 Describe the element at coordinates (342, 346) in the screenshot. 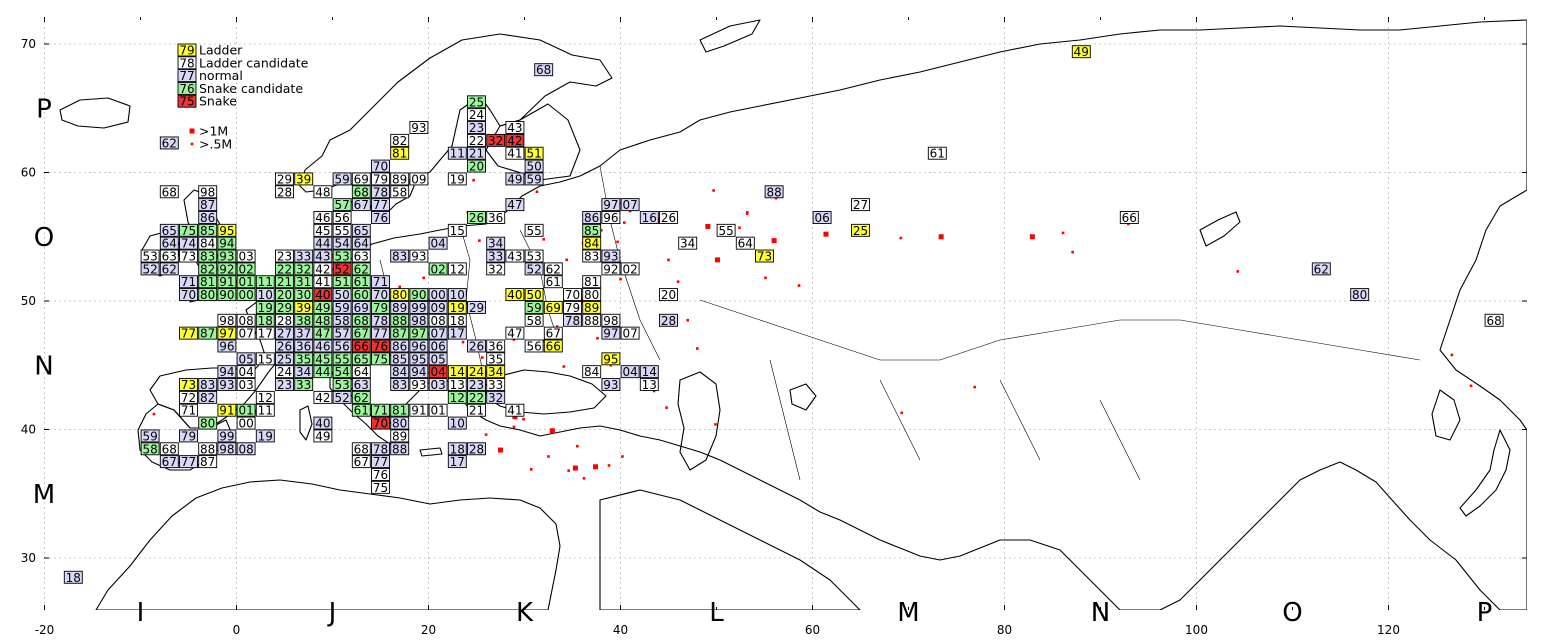

I see `grid-cell: 56` at that location.